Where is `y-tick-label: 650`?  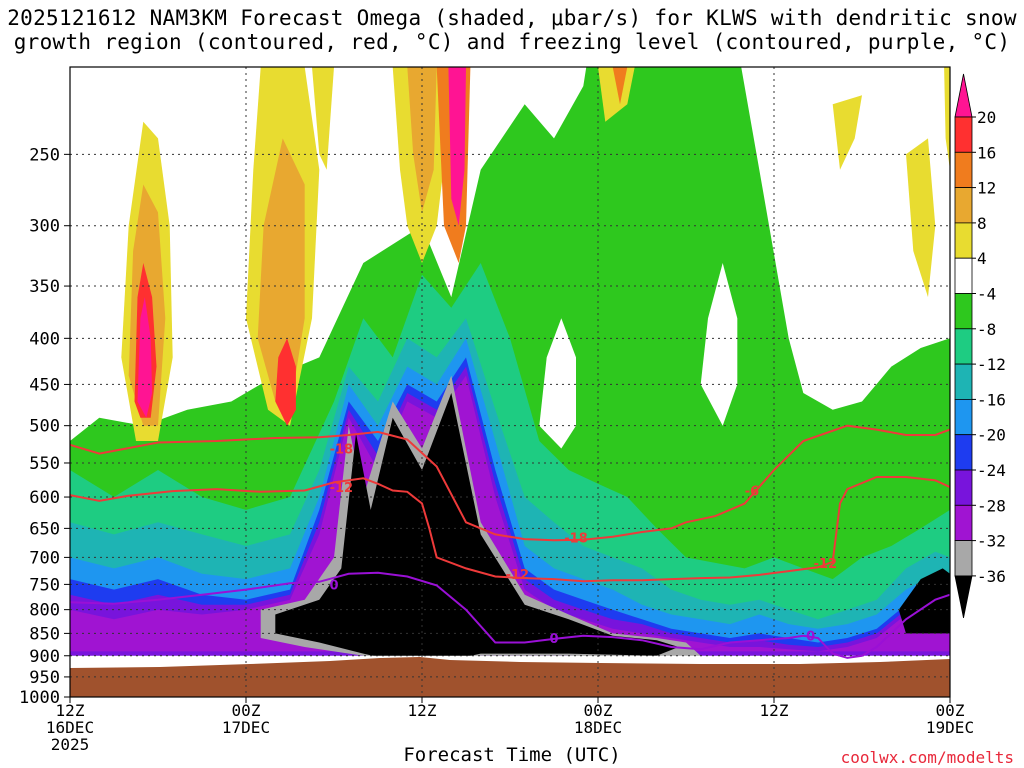 y-tick-label: 650 is located at coordinates (44, 529).